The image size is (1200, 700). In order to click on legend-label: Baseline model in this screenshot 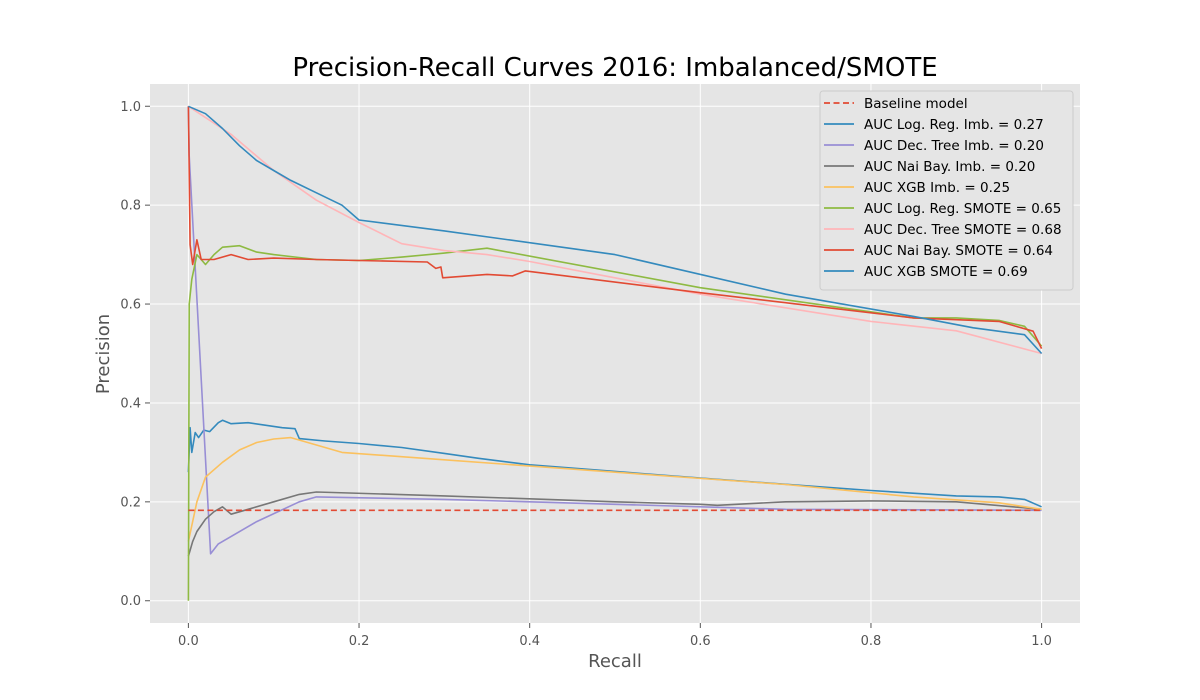, I will do `click(916, 104)`.